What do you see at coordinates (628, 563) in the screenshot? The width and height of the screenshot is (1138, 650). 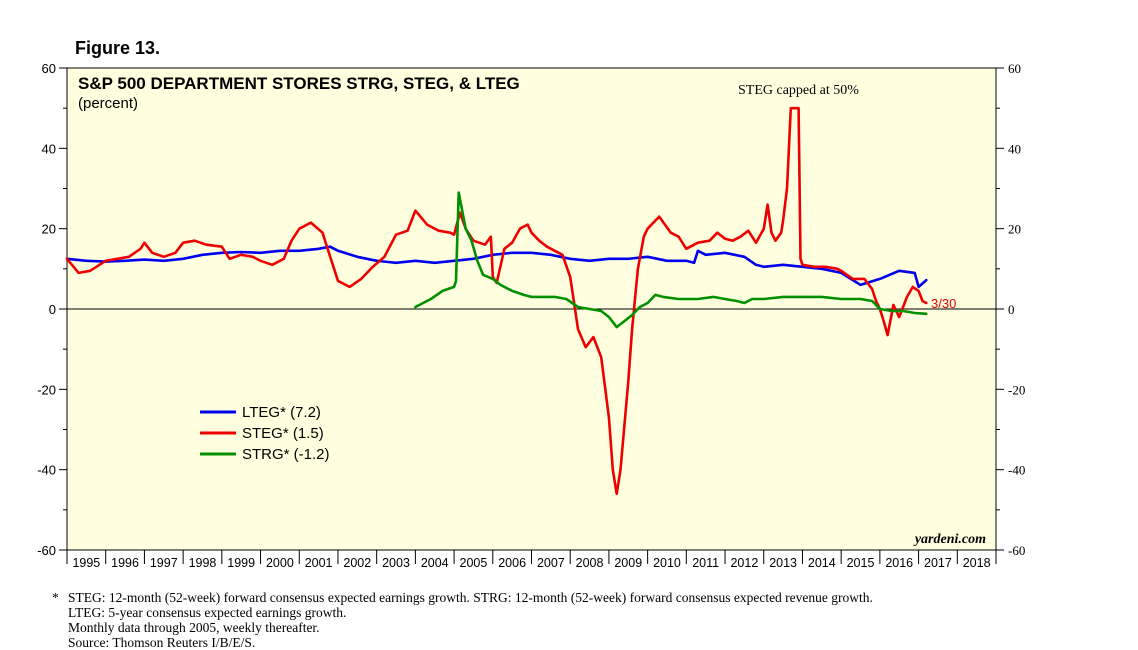 I see `x-tick-label: 2009` at bounding box center [628, 563].